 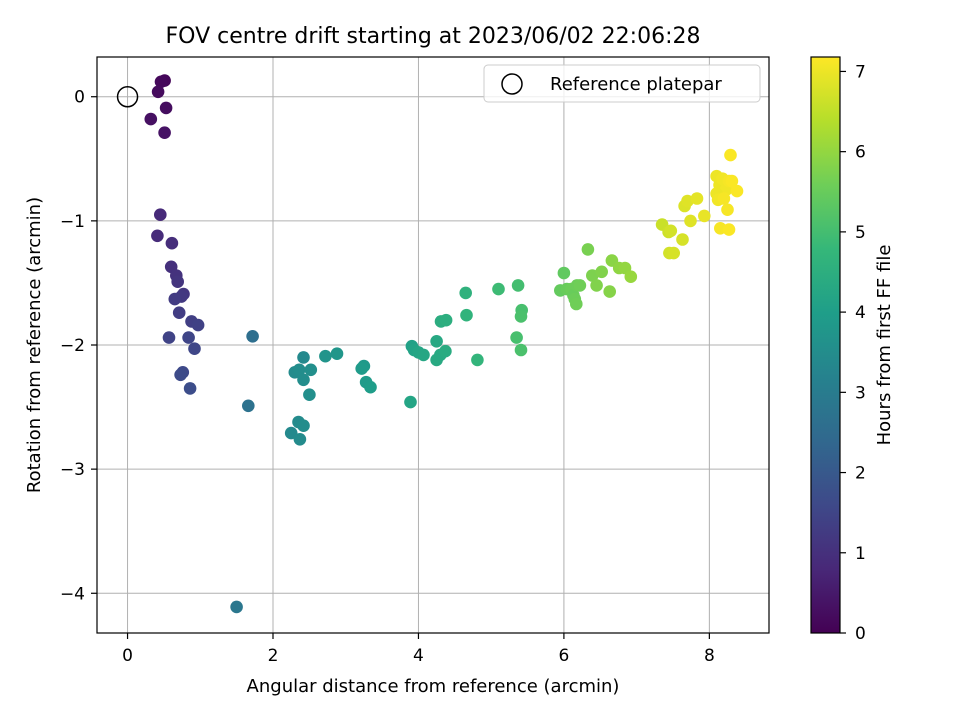 I want to click on colorbar-tick-label: 4, so click(x=860, y=313).